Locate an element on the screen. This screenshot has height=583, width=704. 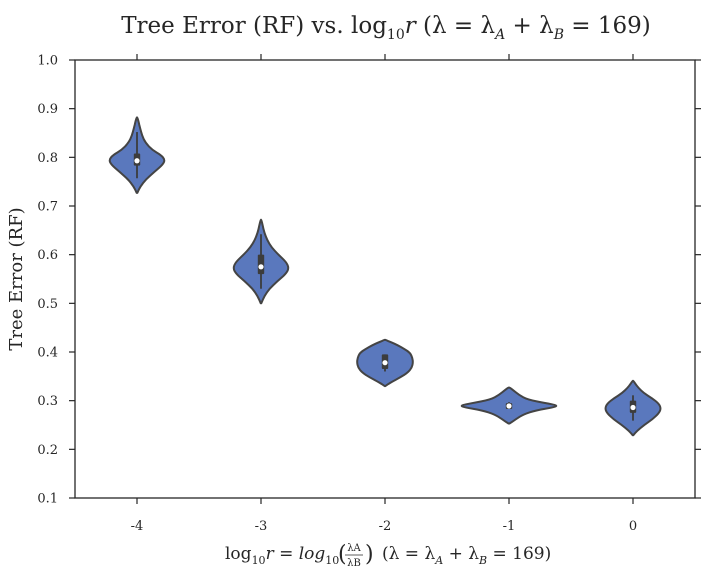
xlabel-log: log is located at coordinates (238, 554).